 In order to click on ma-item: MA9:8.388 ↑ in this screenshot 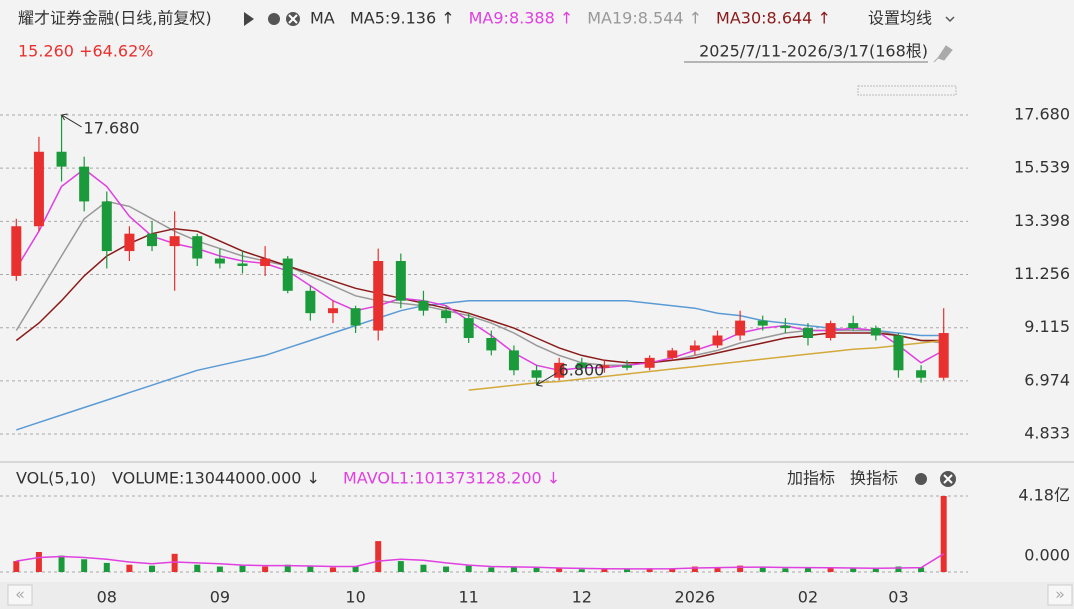, I will do `click(521, 18)`.